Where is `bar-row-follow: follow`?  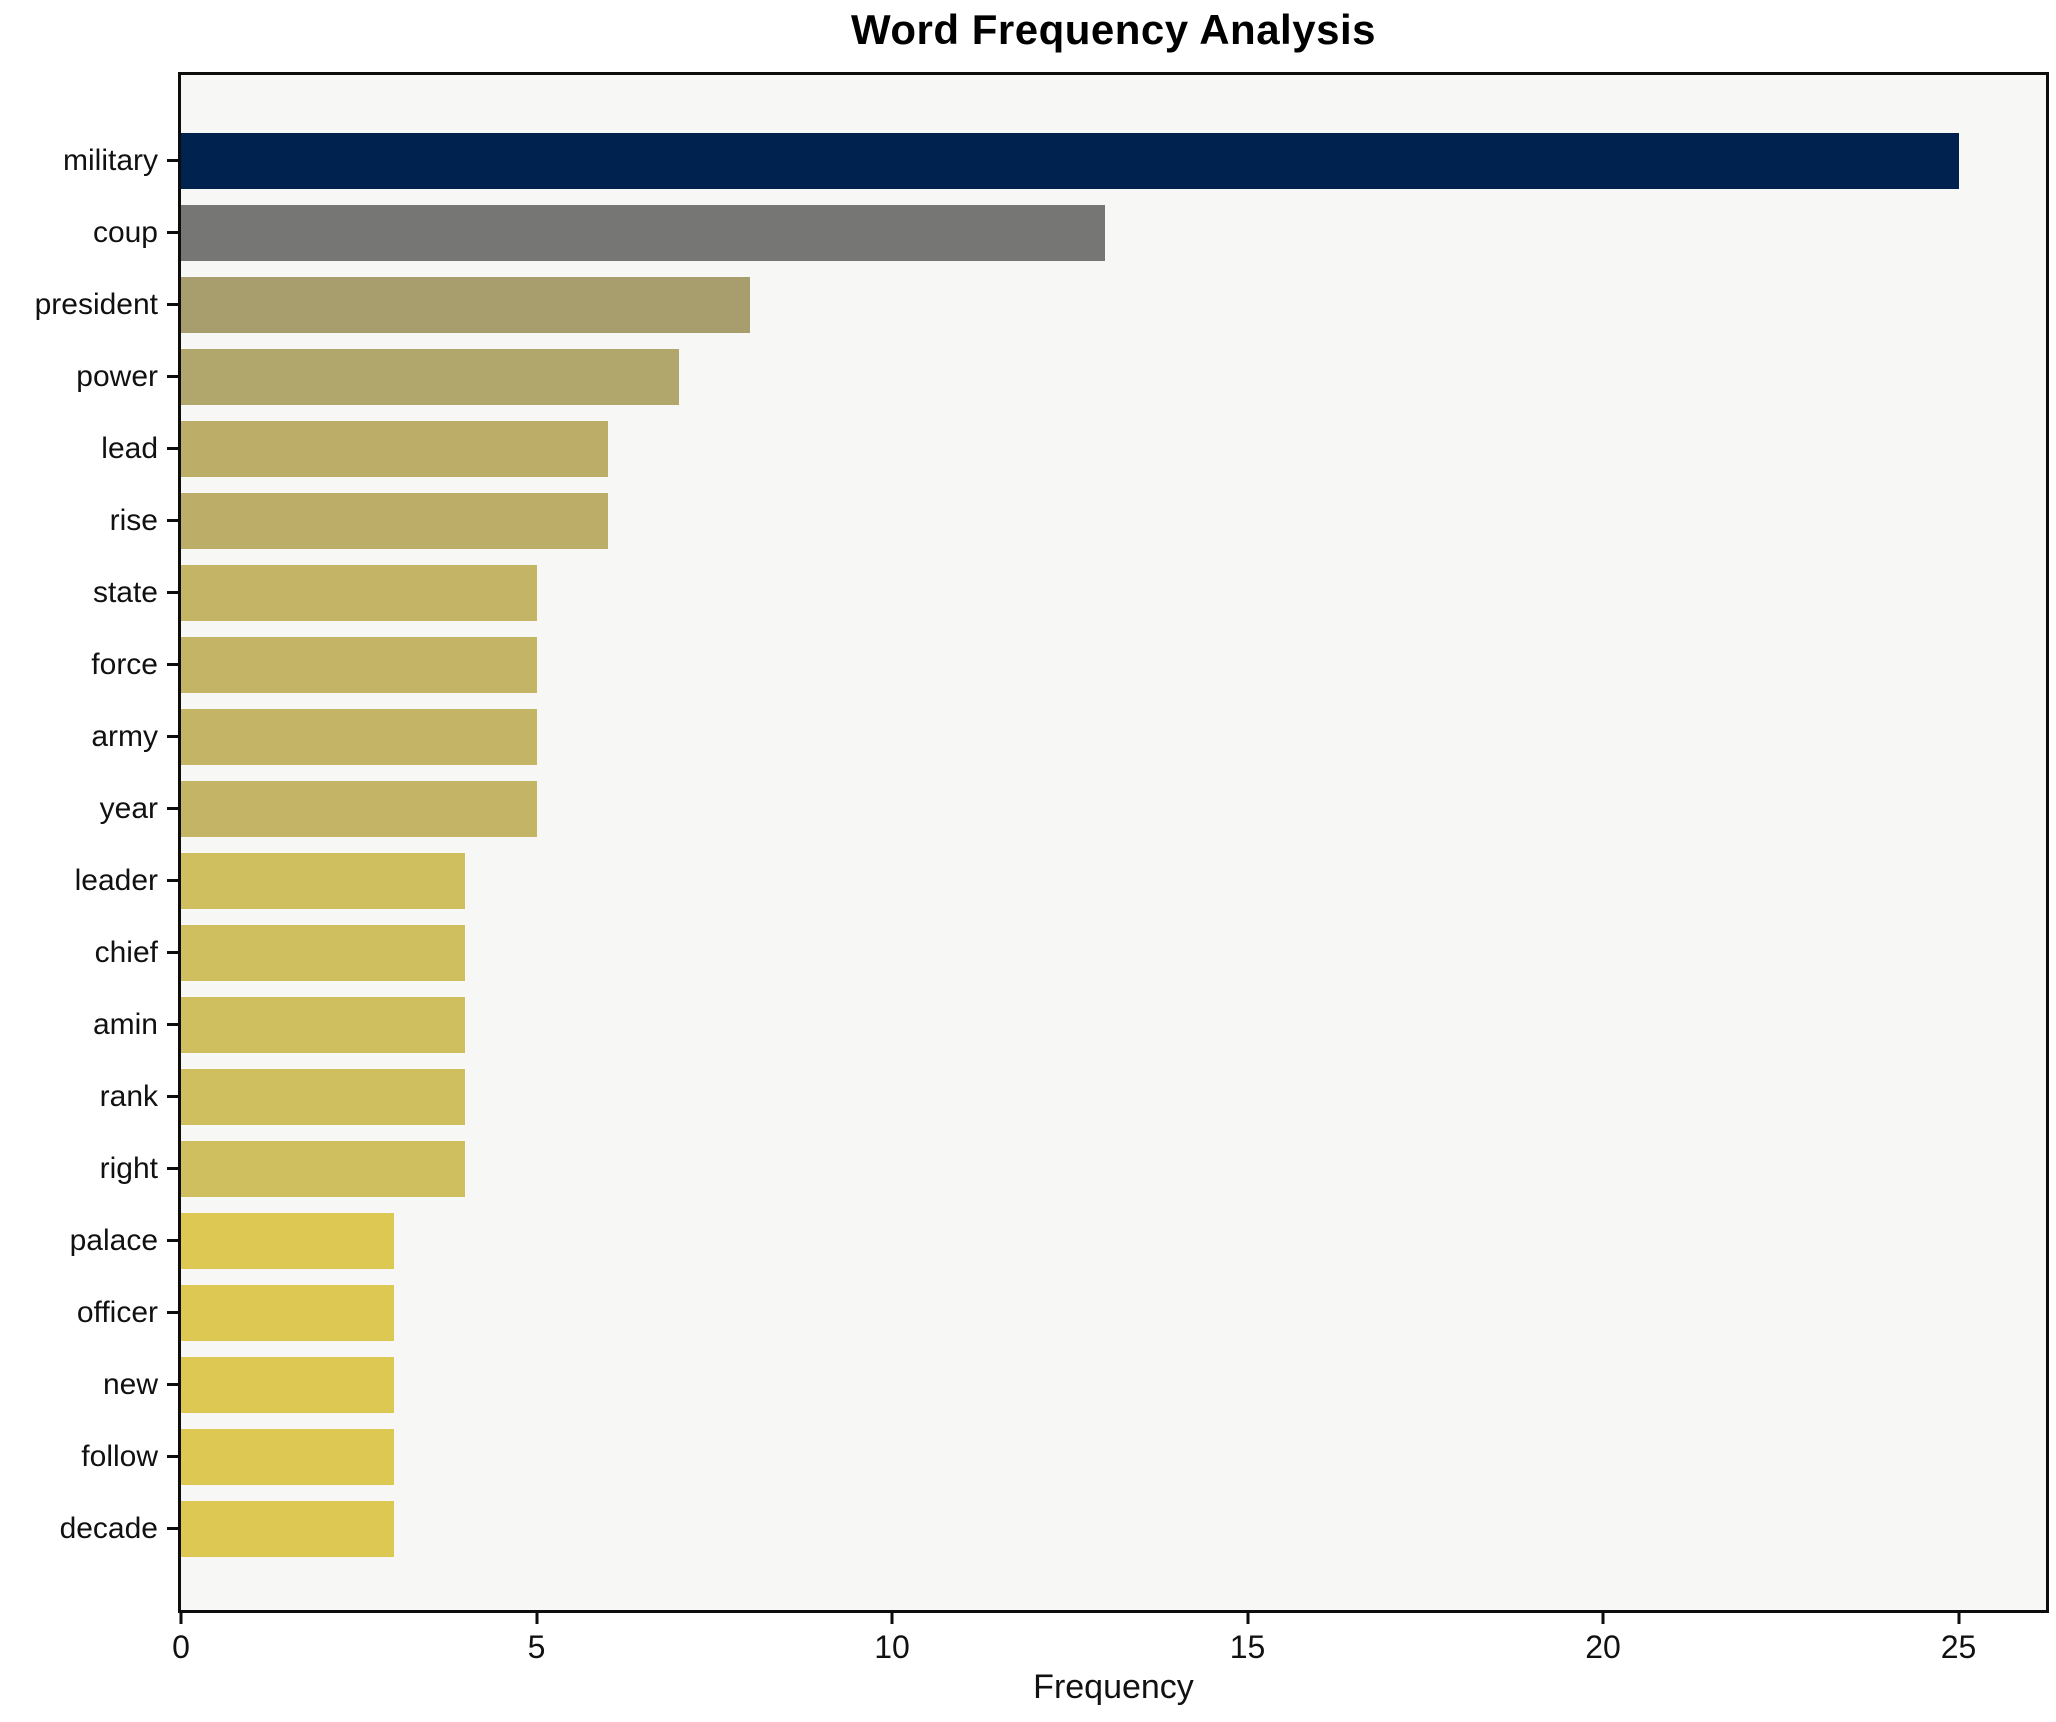
bar-row-follow: follow is located at coordinates (1063, 1457).